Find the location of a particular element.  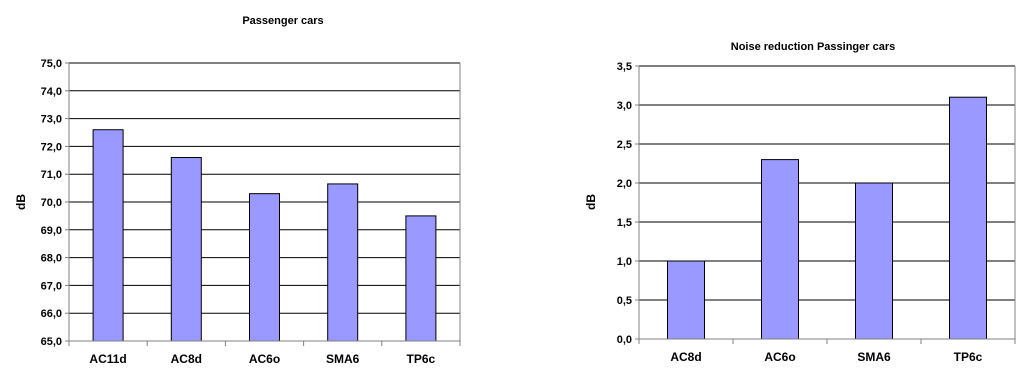

y-tick-label: 65,0 is located at coordinates (51, 342).